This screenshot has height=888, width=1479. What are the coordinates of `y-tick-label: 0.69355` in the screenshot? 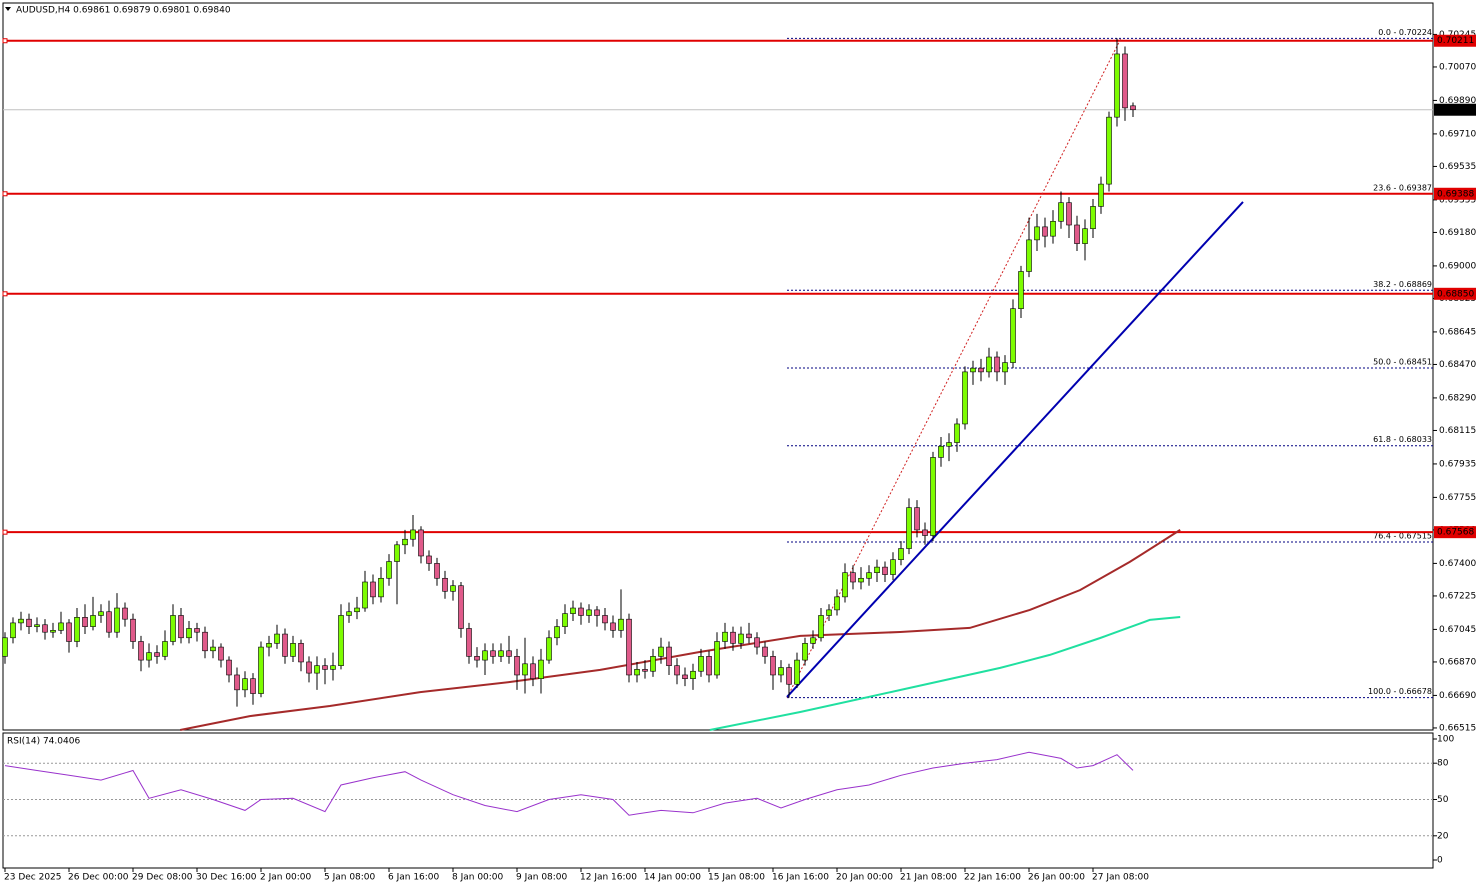 It's located at (1457, 200).